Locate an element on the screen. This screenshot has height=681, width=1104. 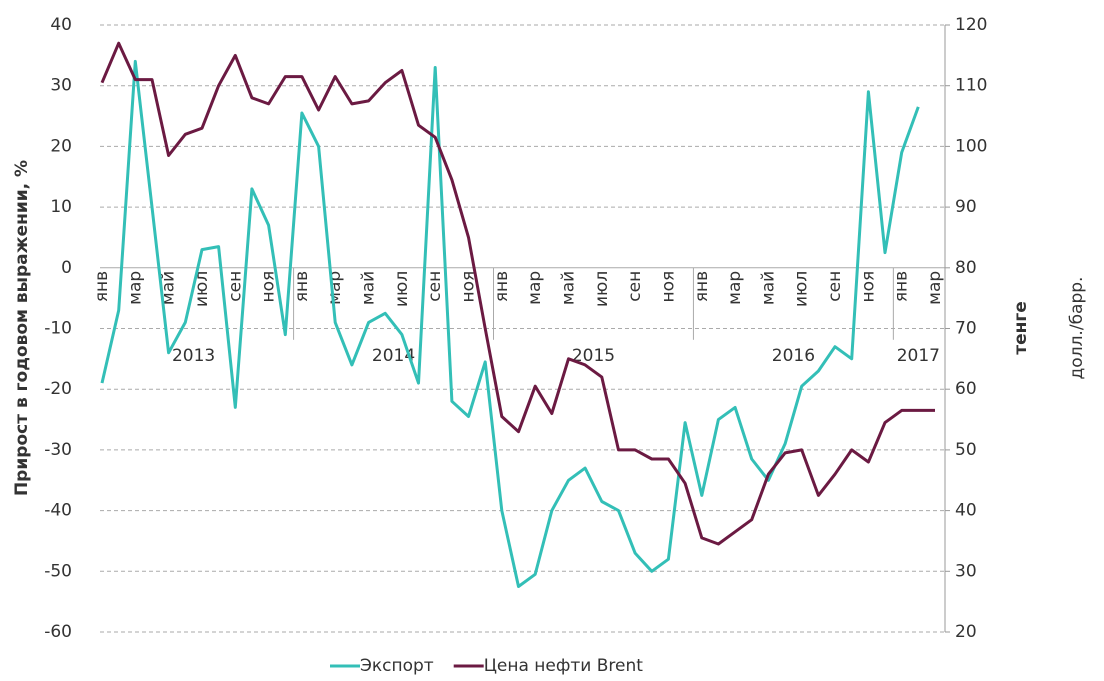
y-tick-label: -40 is located at coordinates (58, 511).